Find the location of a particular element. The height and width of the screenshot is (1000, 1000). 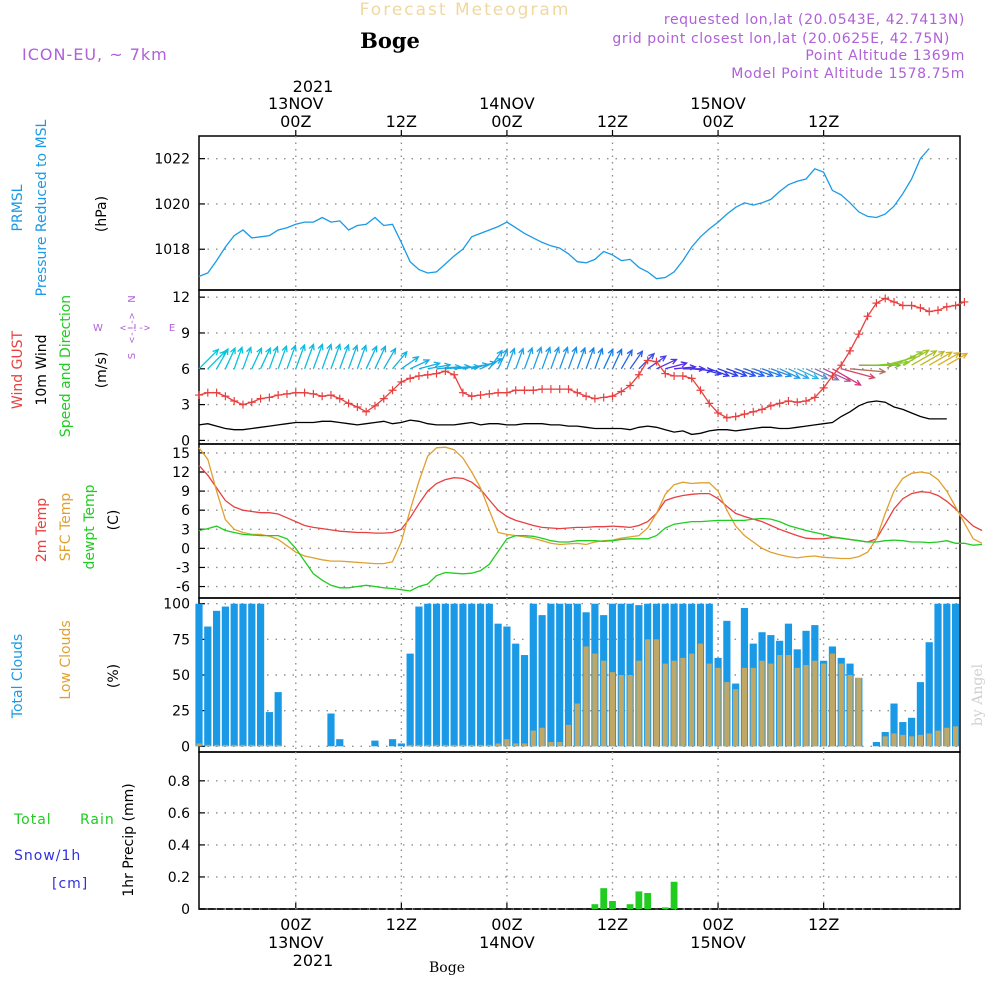

compass-west: W is located at coordinates (98, 328).